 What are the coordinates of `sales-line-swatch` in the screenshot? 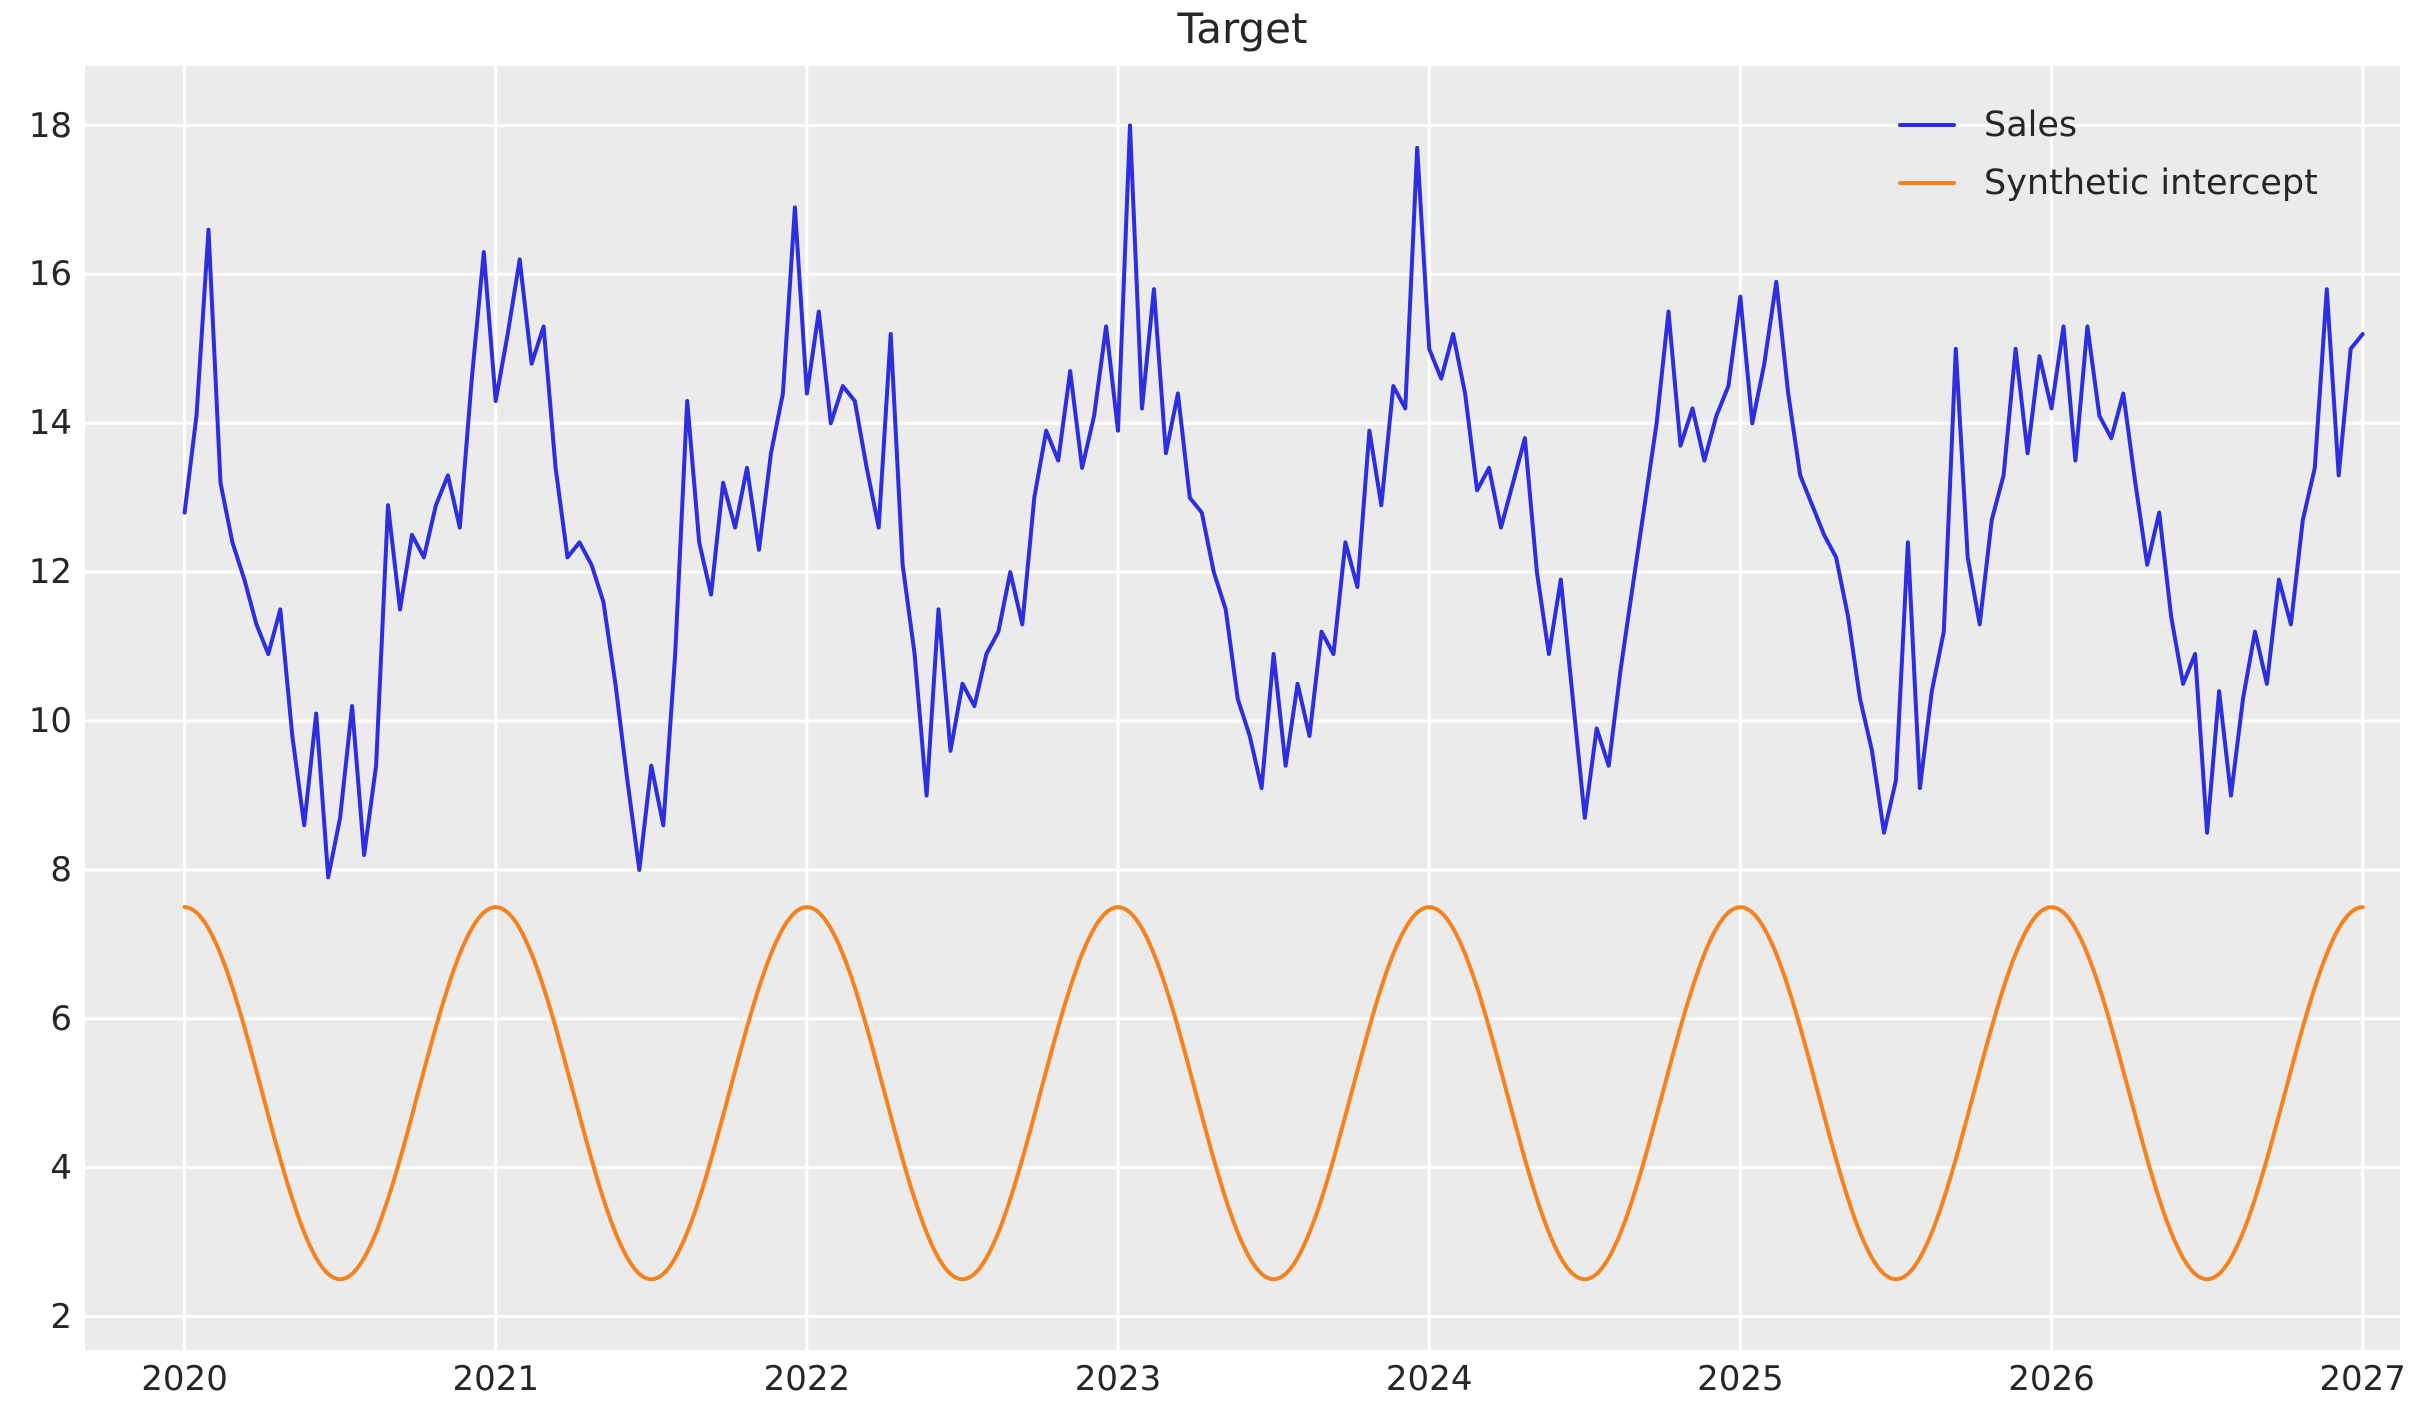 It's located at (1927, 125).